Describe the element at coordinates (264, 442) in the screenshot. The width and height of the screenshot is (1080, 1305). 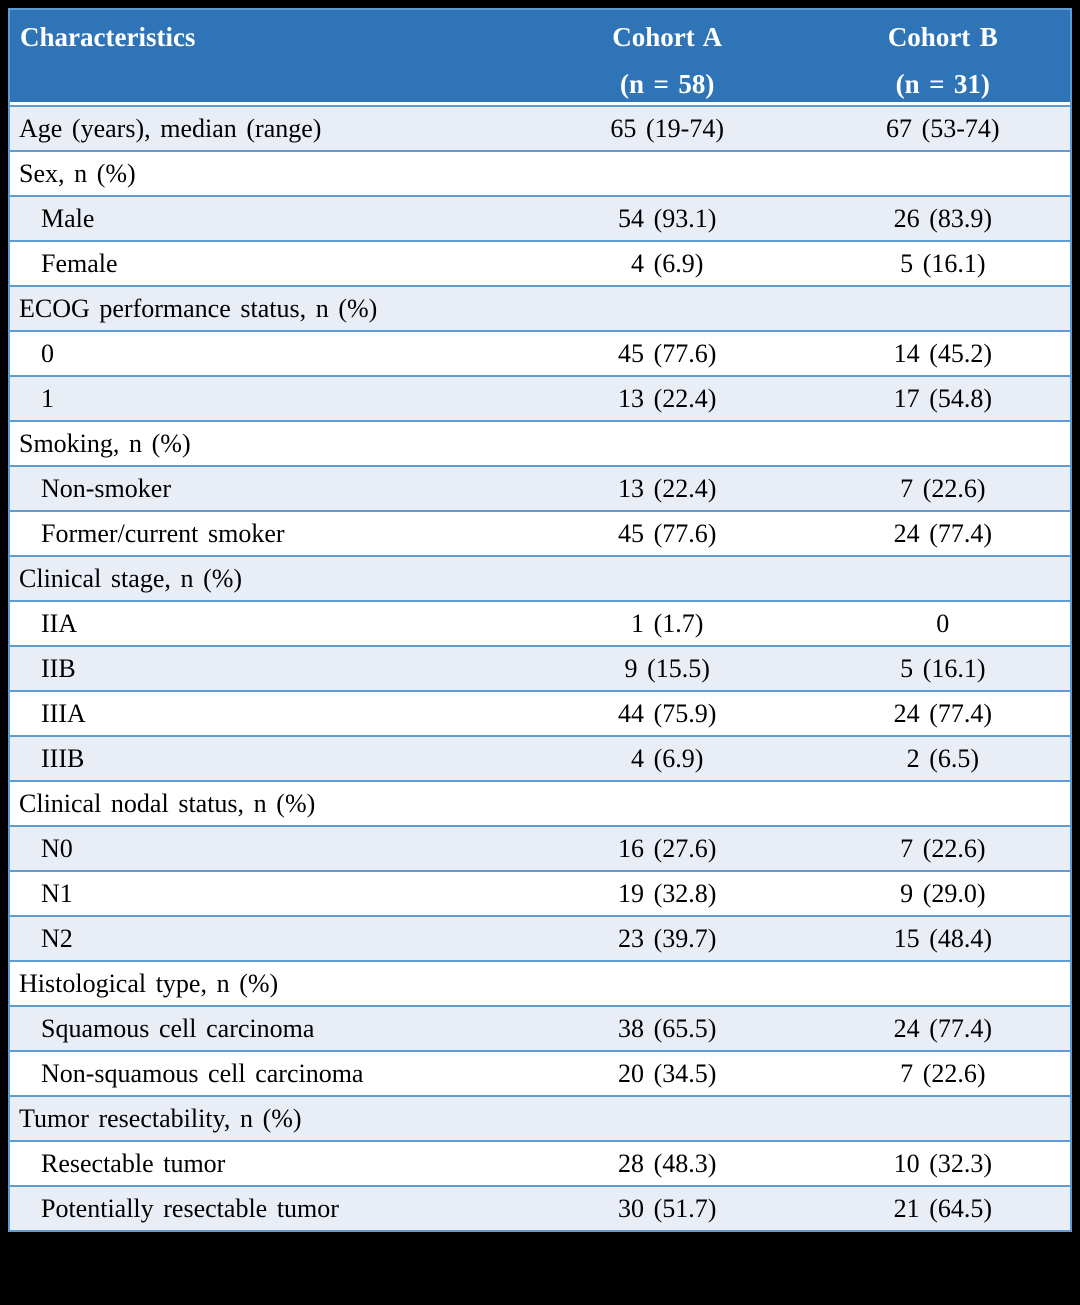
I see `row-label-cell: Smoking, n (%)` at that location.